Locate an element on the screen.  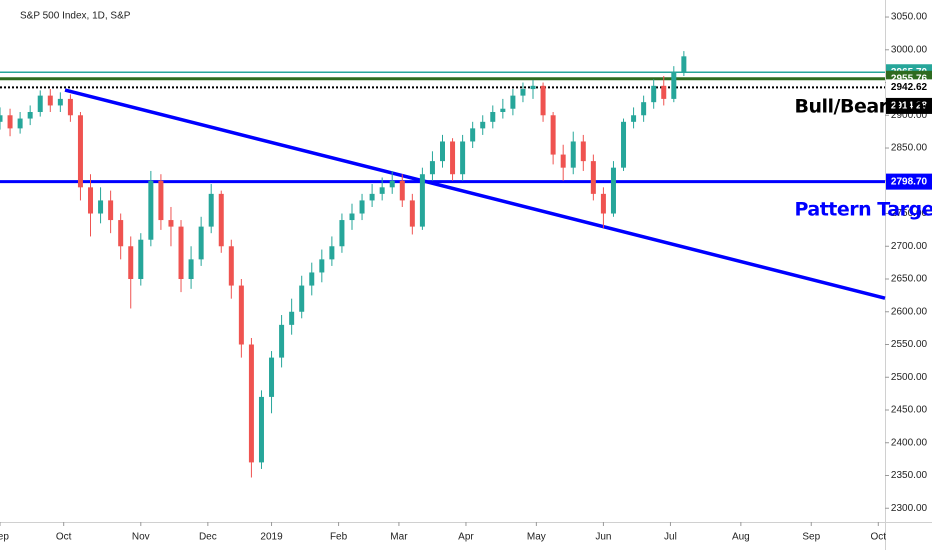
level-label: 2798.70 is located at coordinates (909, 181).